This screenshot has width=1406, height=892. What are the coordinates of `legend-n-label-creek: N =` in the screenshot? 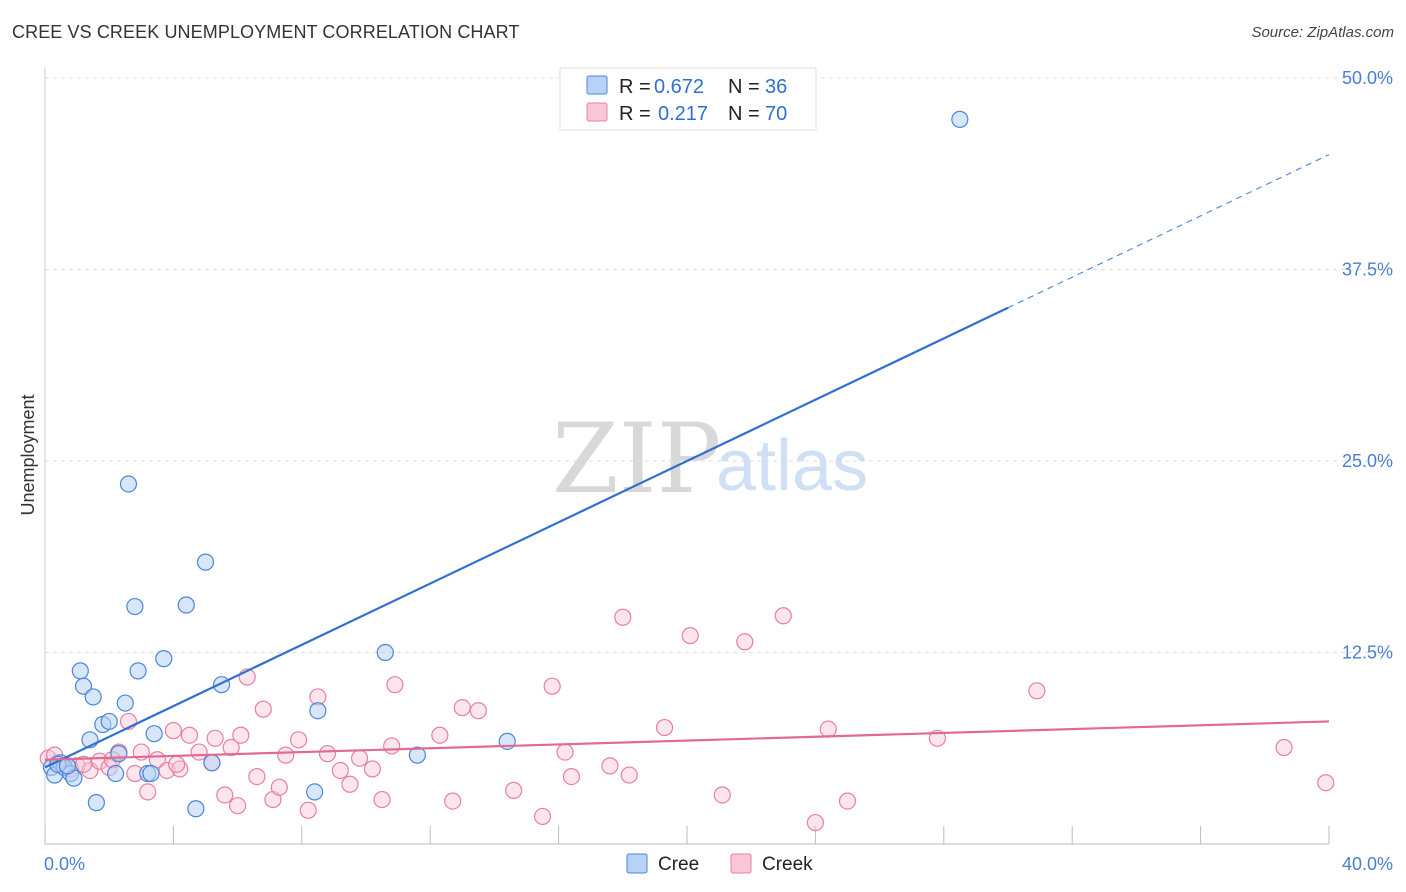 It's located at (744, 114).